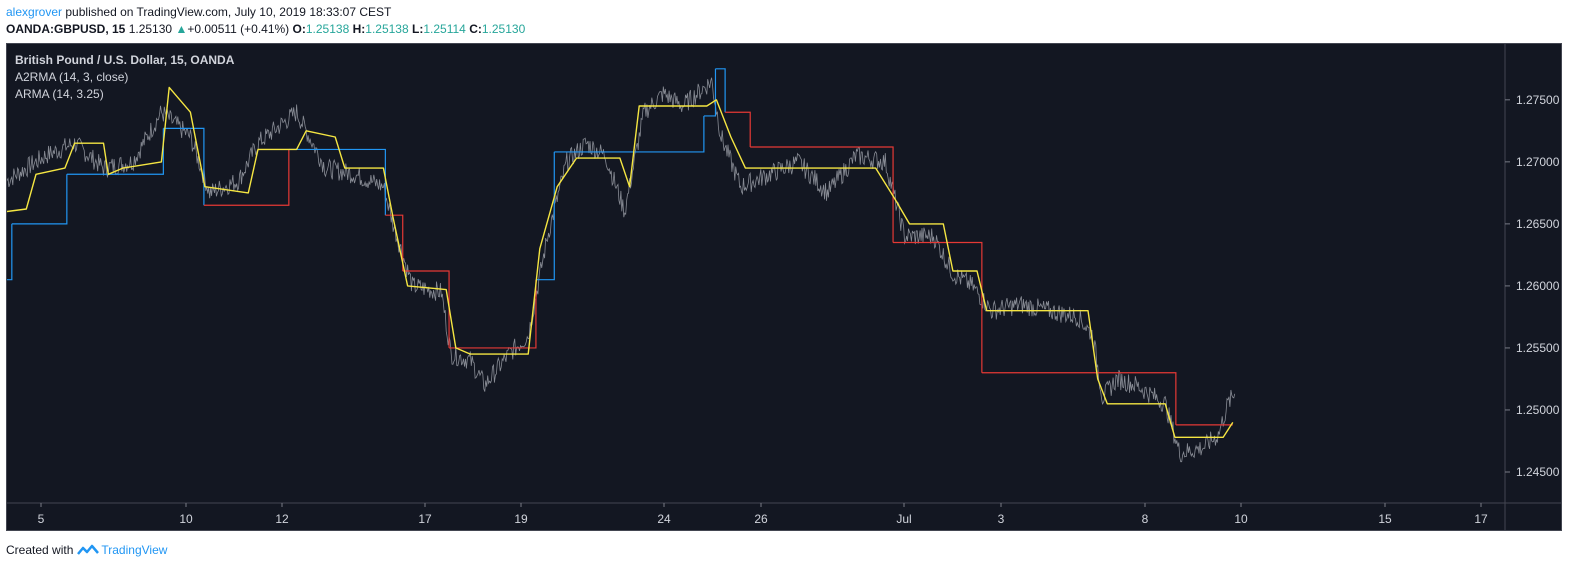  What do you see at coordinates (1145, 519) in the screenshot?
I see `x-tick-label: 8` at bounding box center [1145, 519].